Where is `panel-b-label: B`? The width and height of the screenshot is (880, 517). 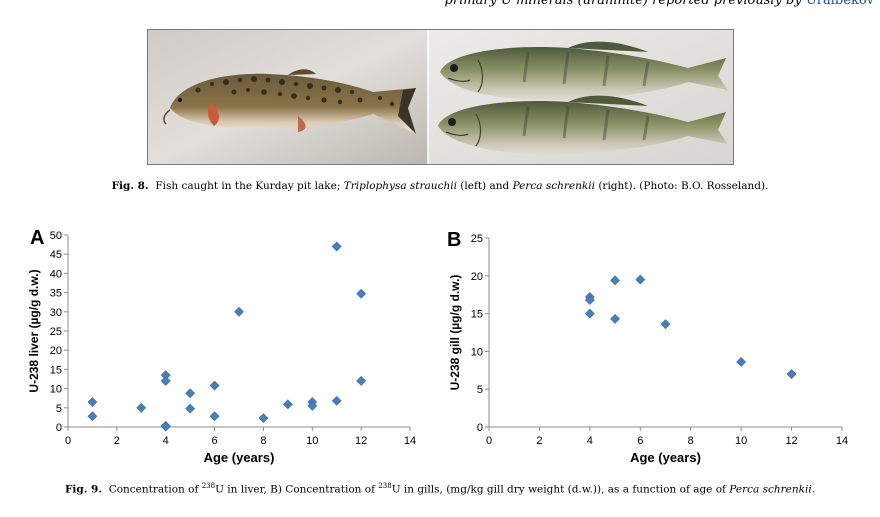
panel-b-label: B is located at coordinates (454, 240).